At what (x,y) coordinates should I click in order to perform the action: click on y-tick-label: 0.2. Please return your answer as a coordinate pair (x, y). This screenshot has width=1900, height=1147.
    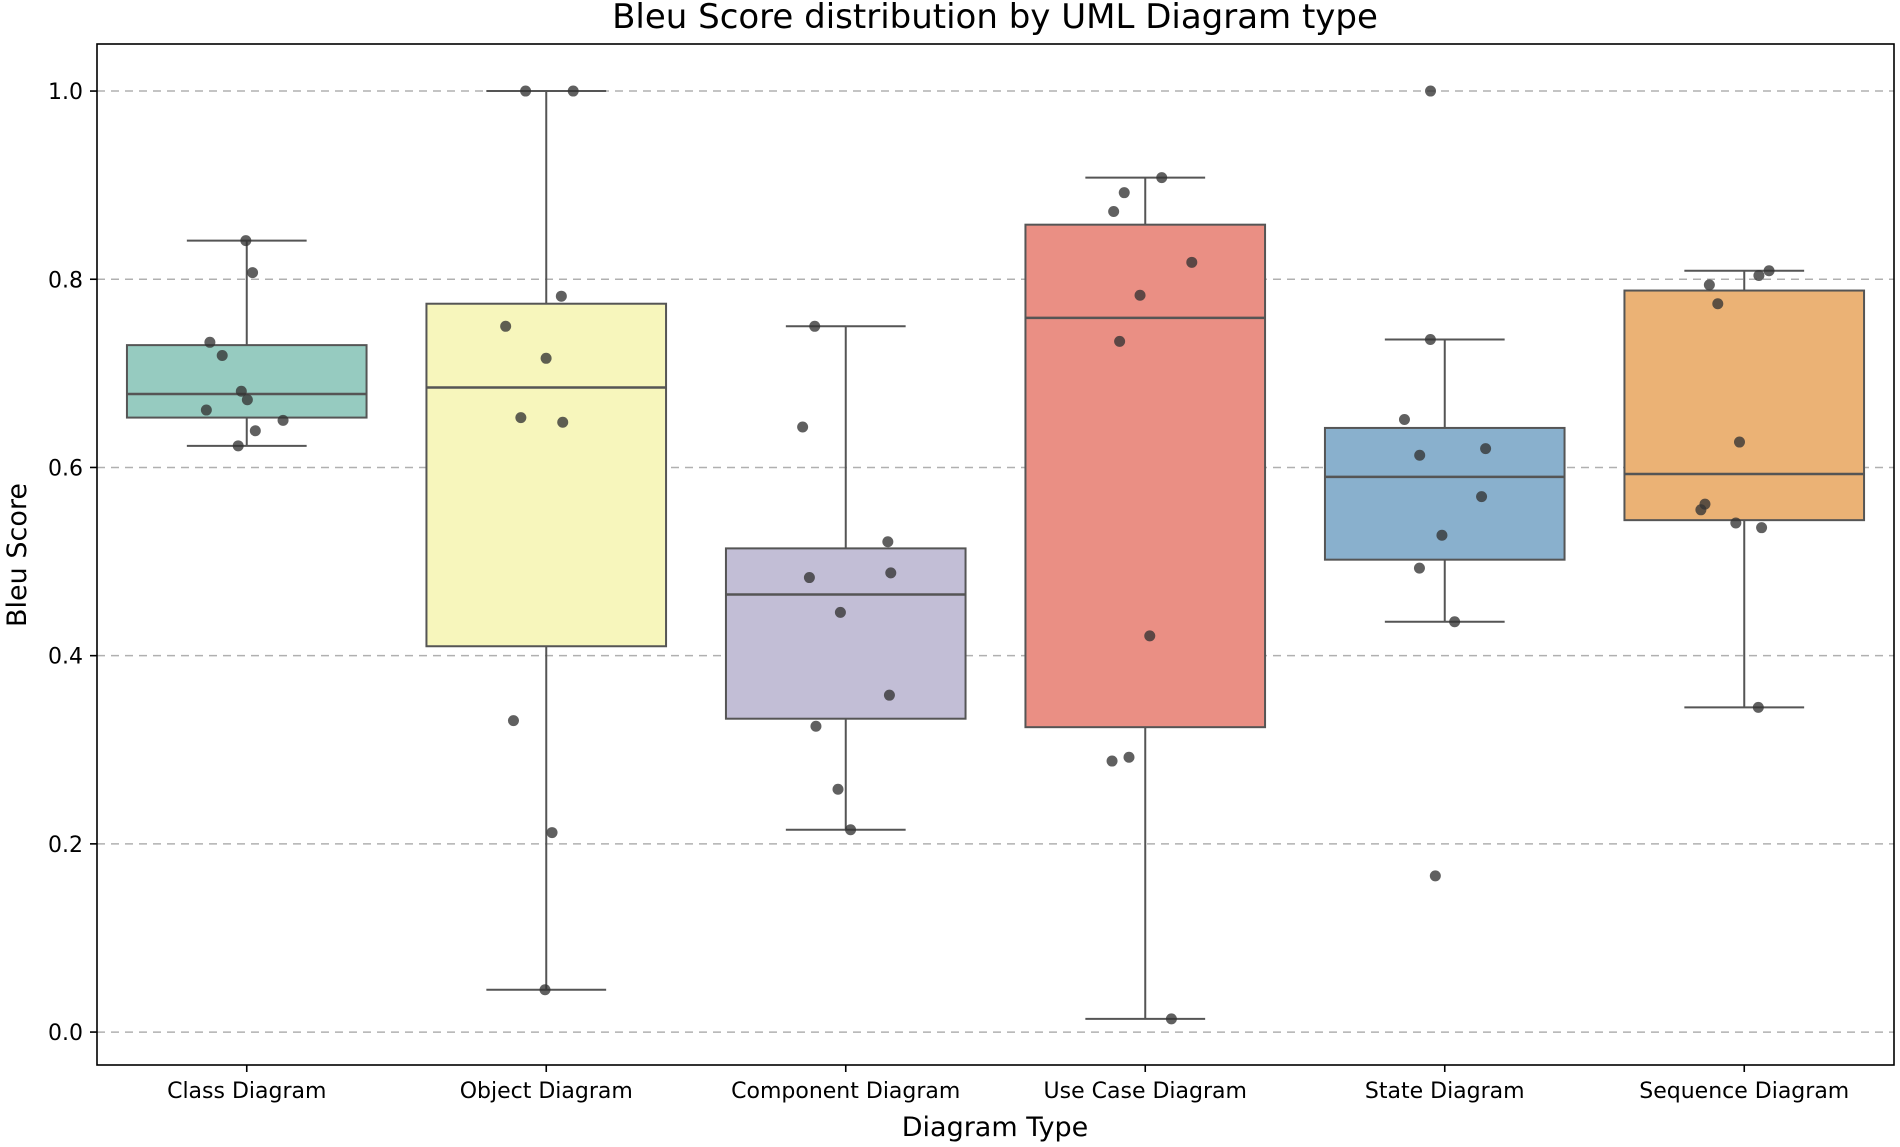
    Looking at the image, I should click on (65, 845).